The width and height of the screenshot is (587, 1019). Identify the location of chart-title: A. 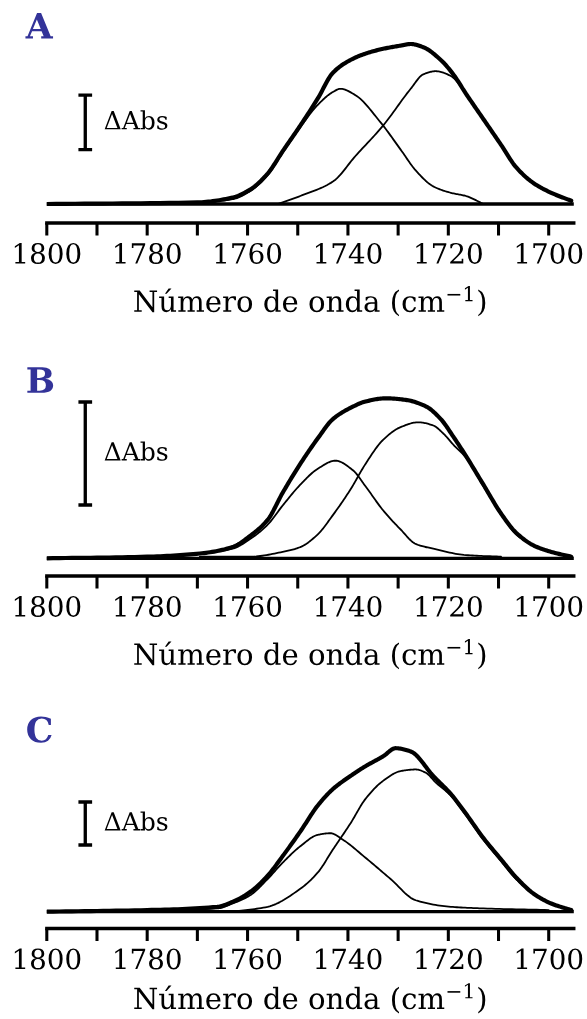
(39, 26).